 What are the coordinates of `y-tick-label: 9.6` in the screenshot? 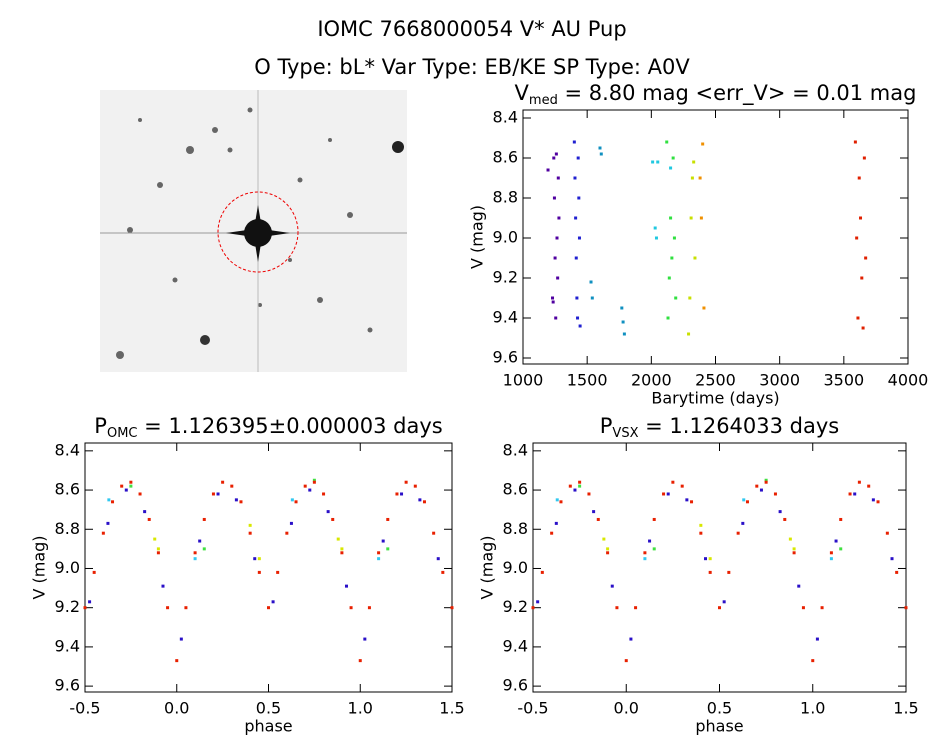 It's located at (67, 685).